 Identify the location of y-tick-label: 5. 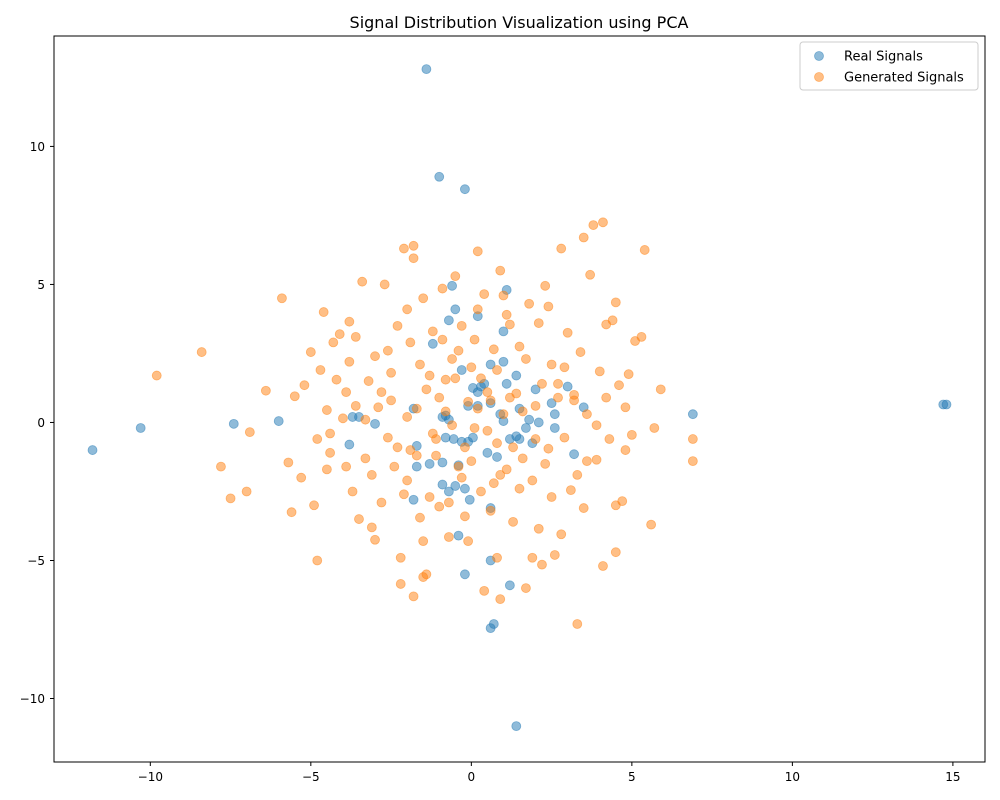
(41, 285).